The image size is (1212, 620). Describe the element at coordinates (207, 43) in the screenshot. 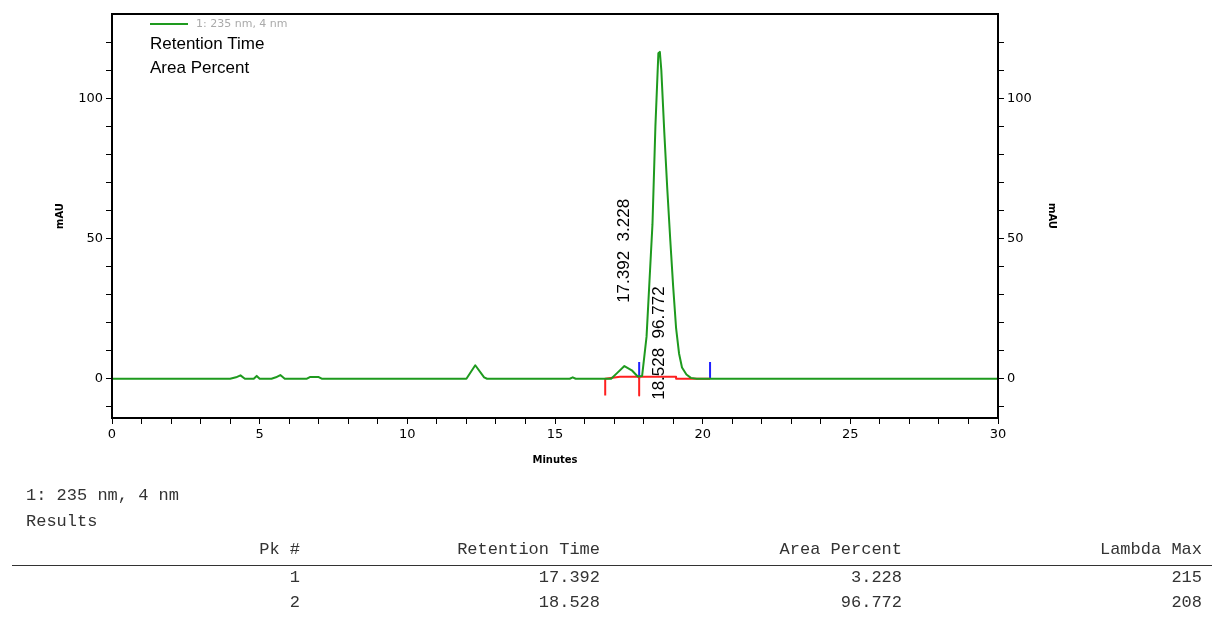

I see `annotation: Retention Time` at that location.